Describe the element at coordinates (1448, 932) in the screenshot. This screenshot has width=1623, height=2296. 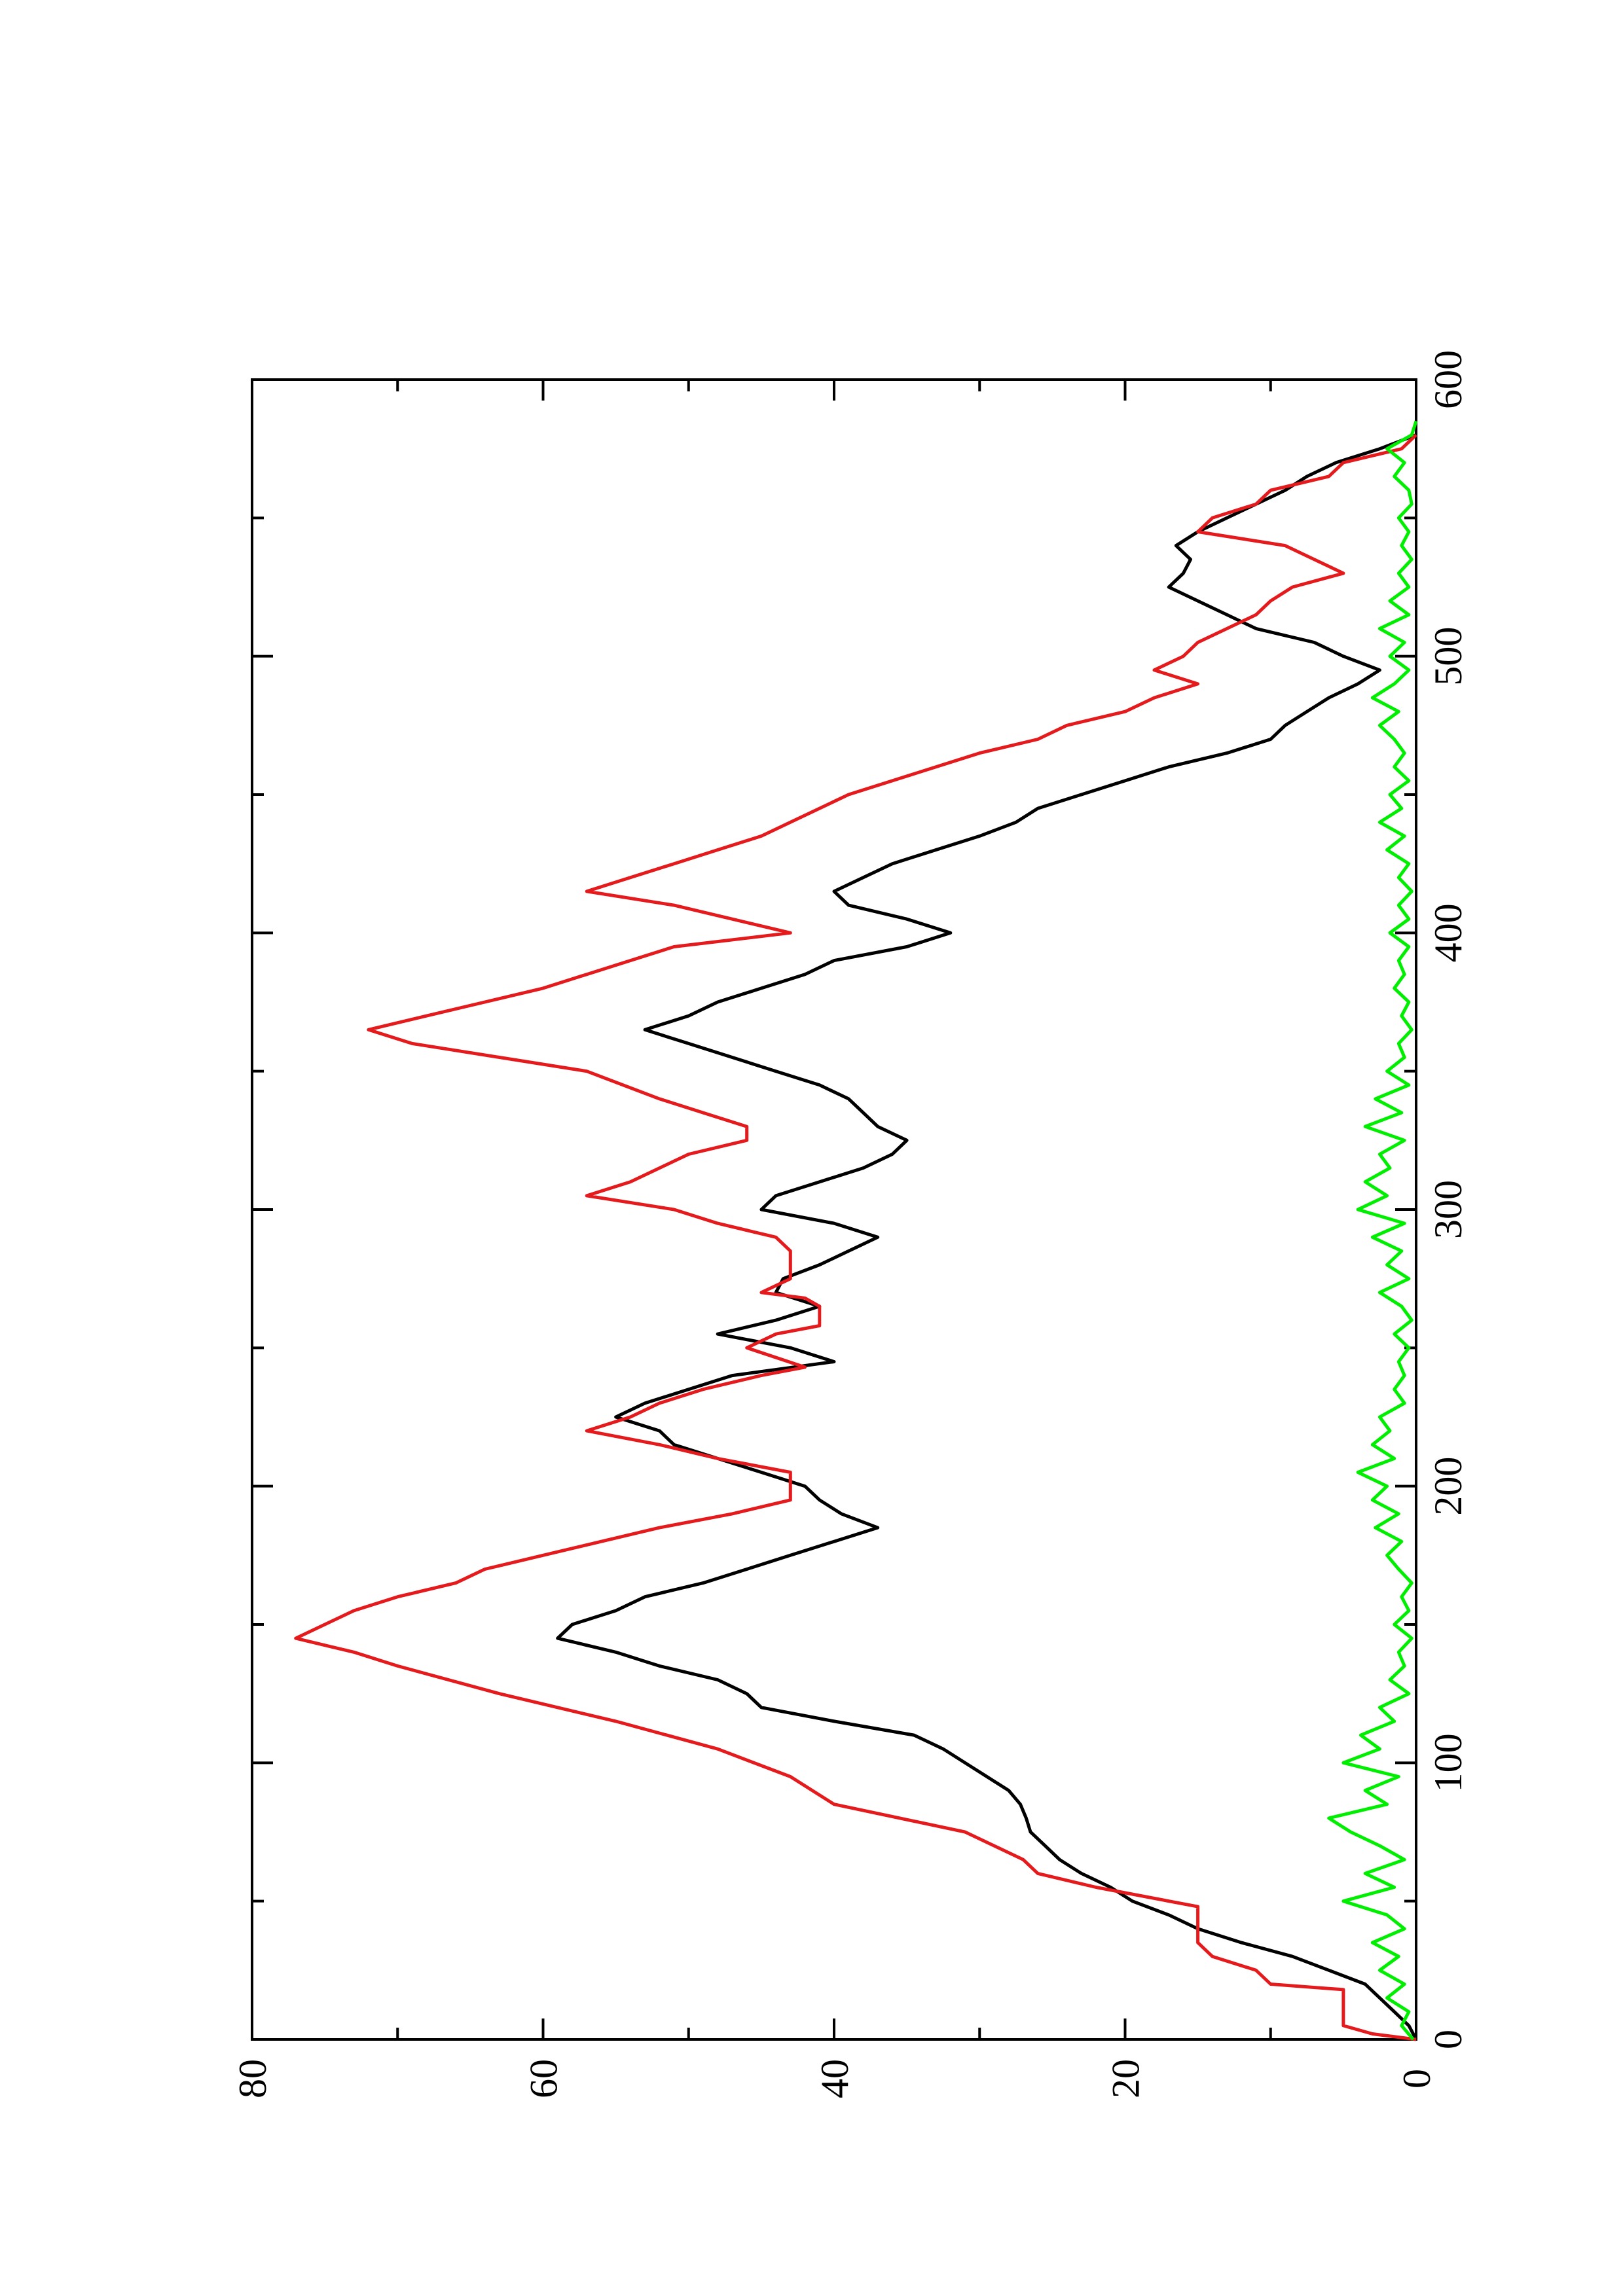
I see `x-tick-label: 400` at that location.